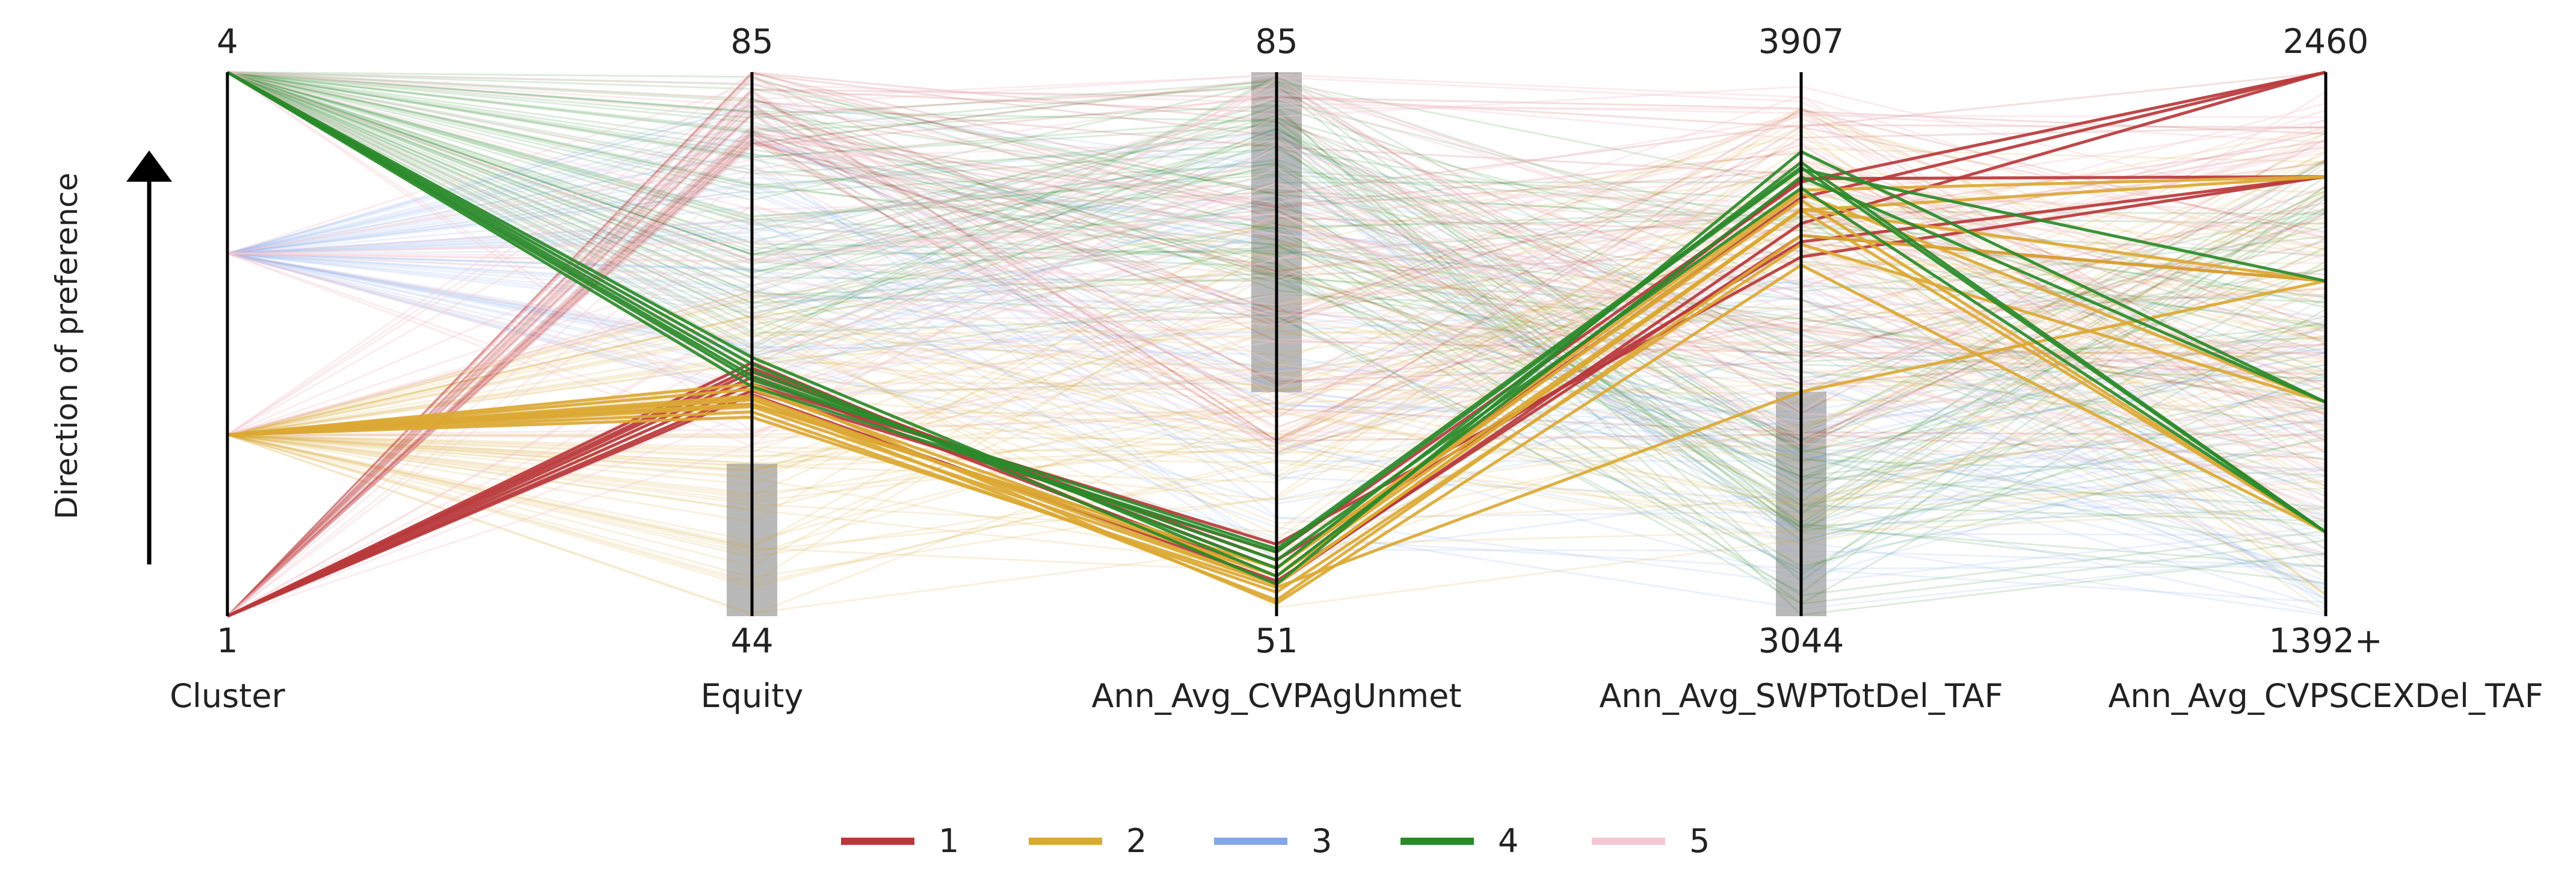 The image size is (2576, 893). I want to click on axis-name-label: Ann_Avg_SWPTotDel_TAF, so click(1801, 696).